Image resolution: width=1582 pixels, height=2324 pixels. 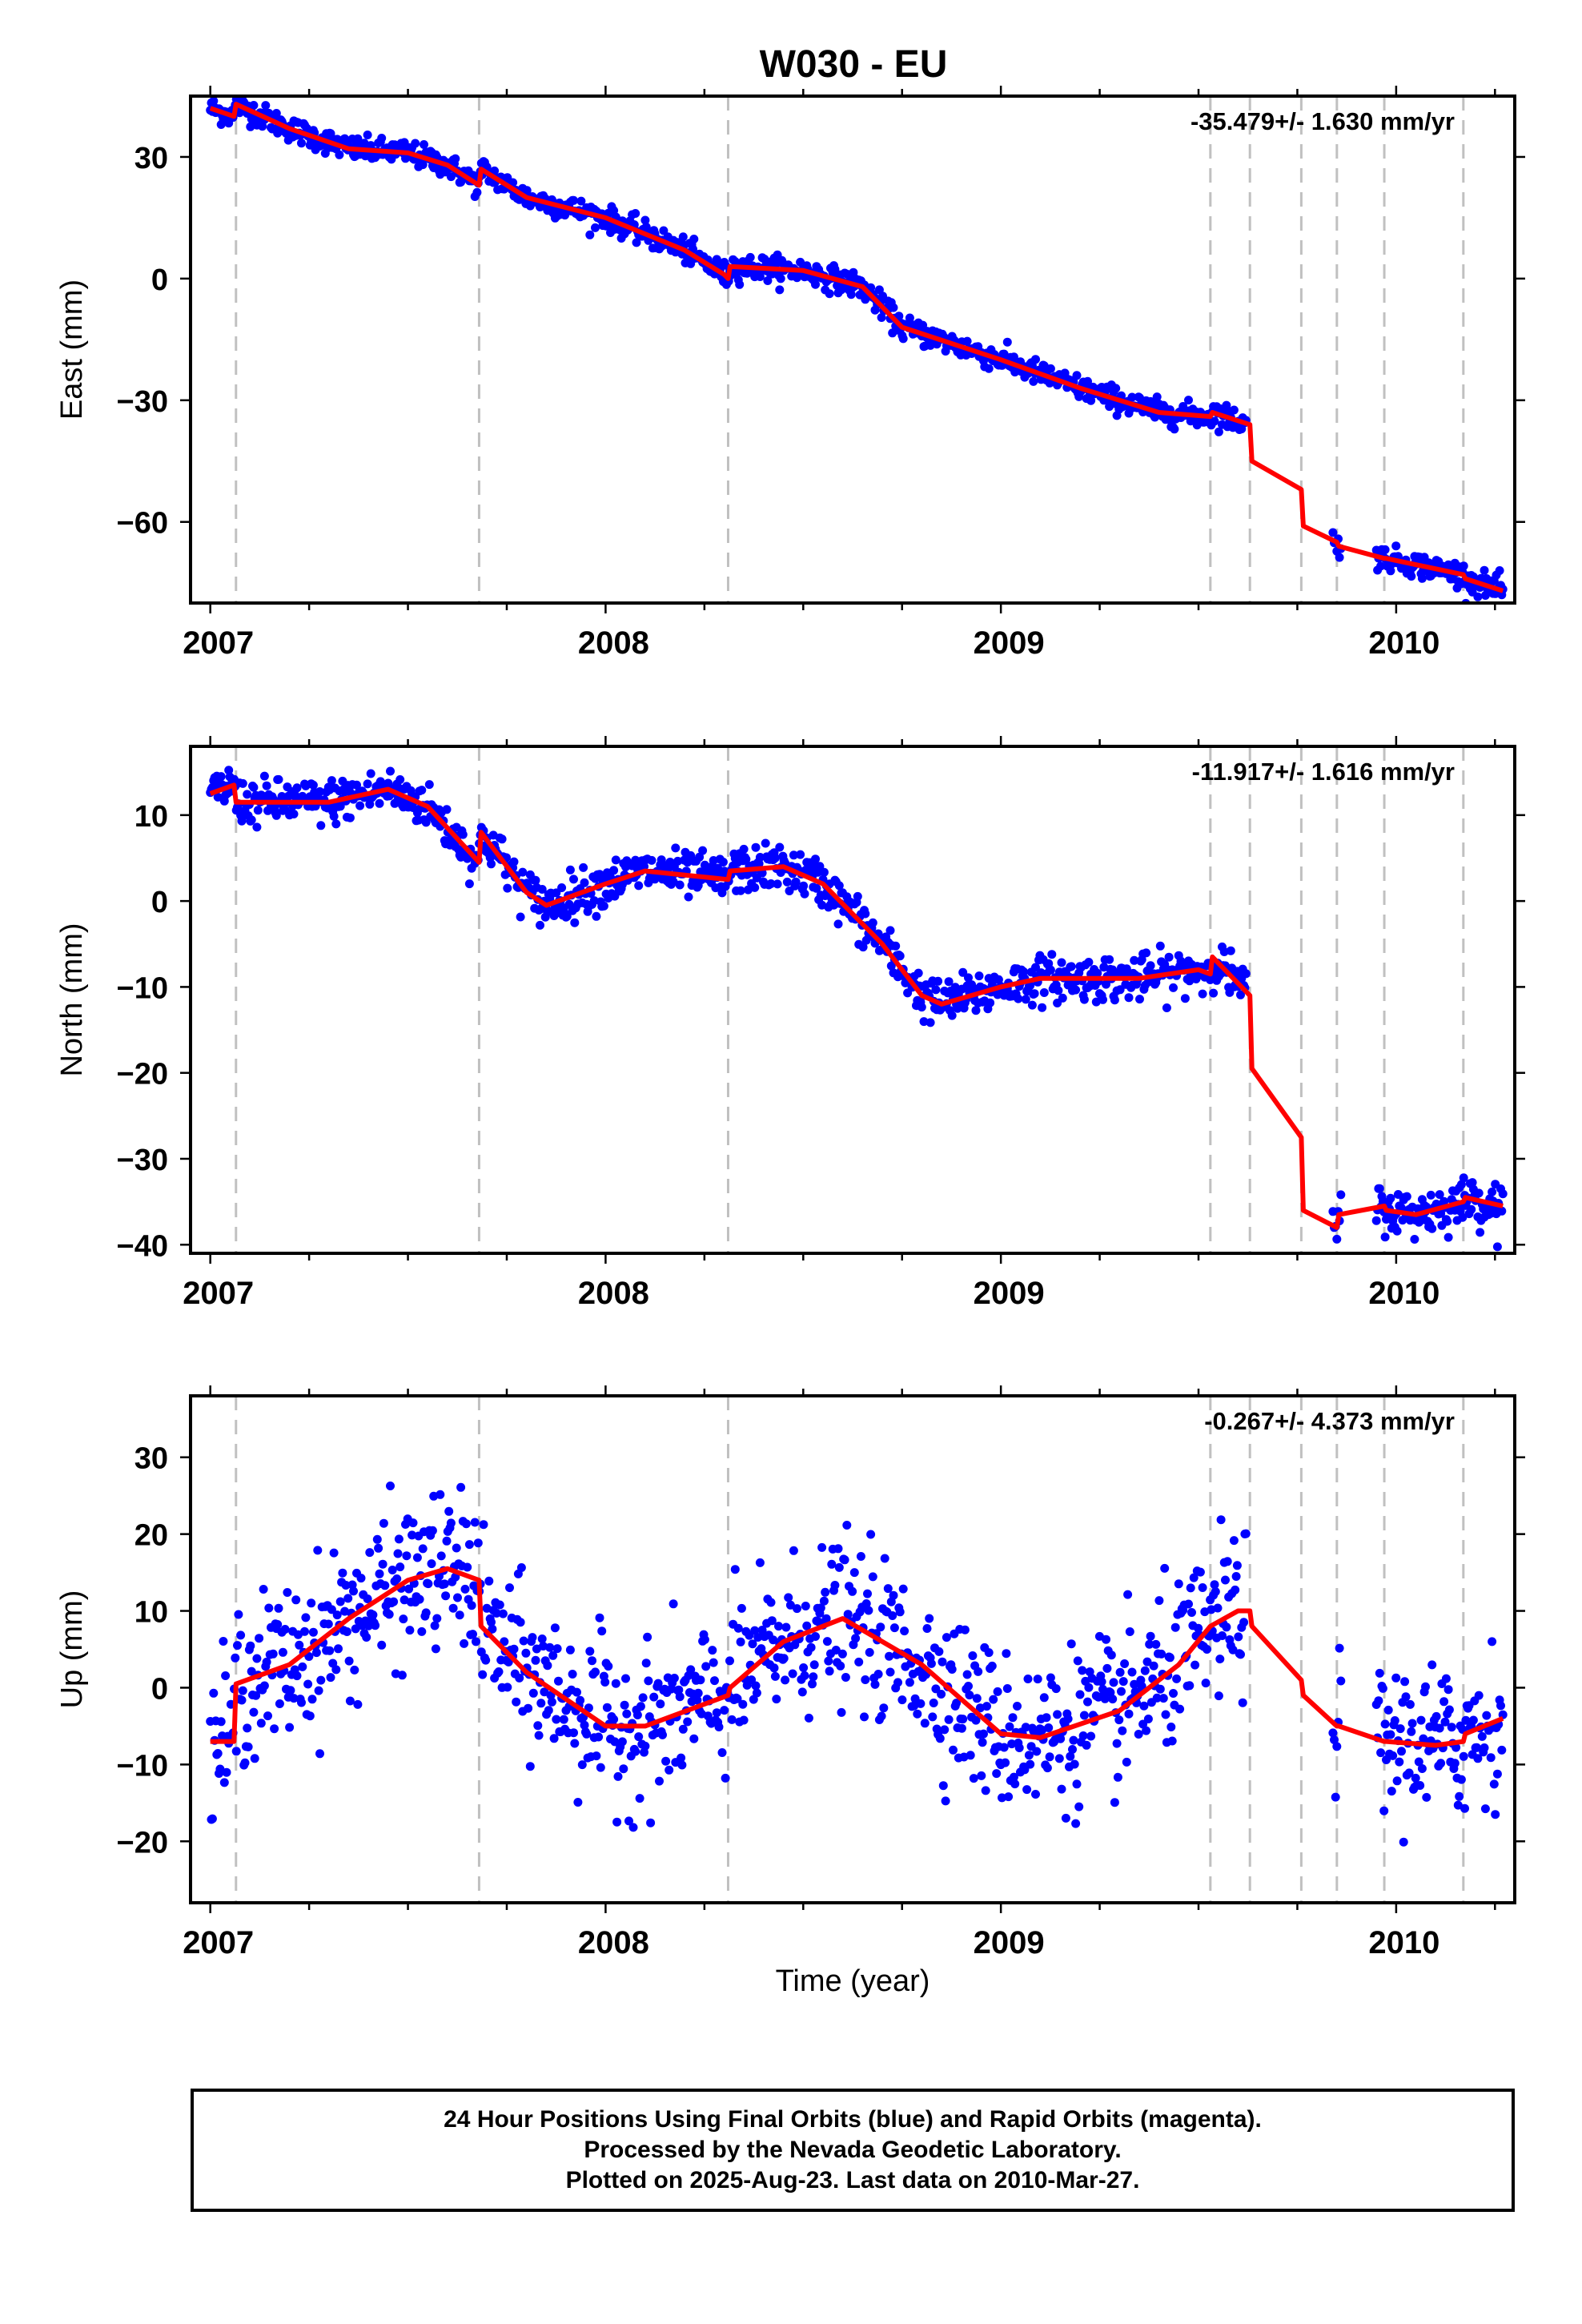 What do you see at coordinates (1329, 1421) in the screenshot?
I see `rate-label: -0.267+/- 4.373 mm/yr` at bounding box center [1329, 1421].